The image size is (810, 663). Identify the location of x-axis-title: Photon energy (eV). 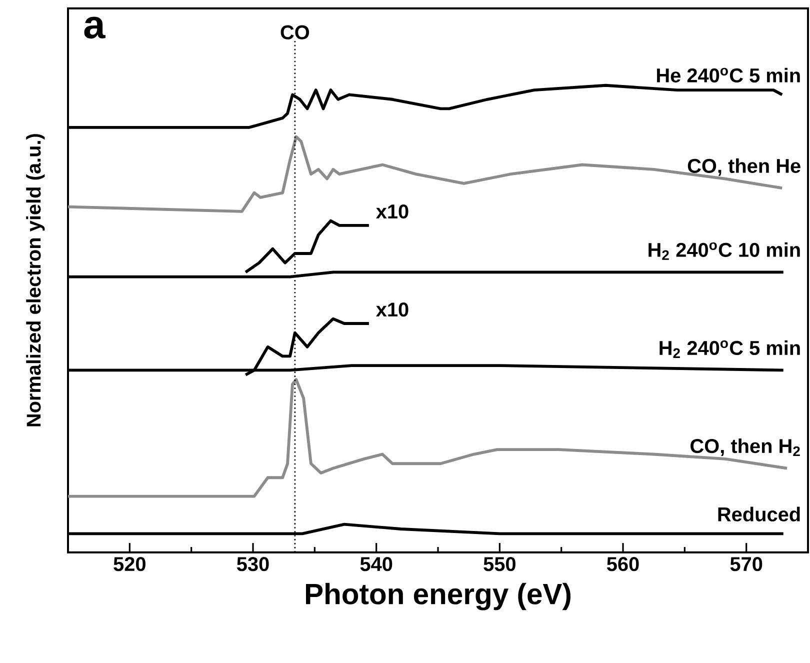
(438, 596).